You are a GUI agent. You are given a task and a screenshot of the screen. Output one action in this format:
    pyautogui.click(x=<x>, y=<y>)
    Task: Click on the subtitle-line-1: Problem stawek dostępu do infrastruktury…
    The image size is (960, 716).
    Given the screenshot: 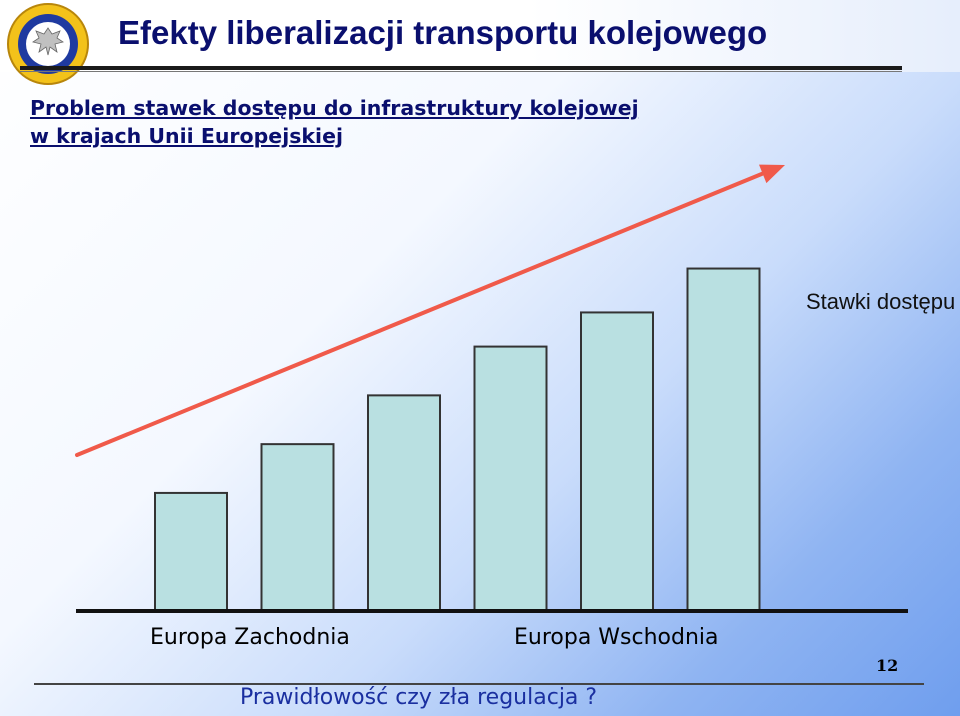 What is the action you would take?
    pyautogui.click(x=334, y=108)
    